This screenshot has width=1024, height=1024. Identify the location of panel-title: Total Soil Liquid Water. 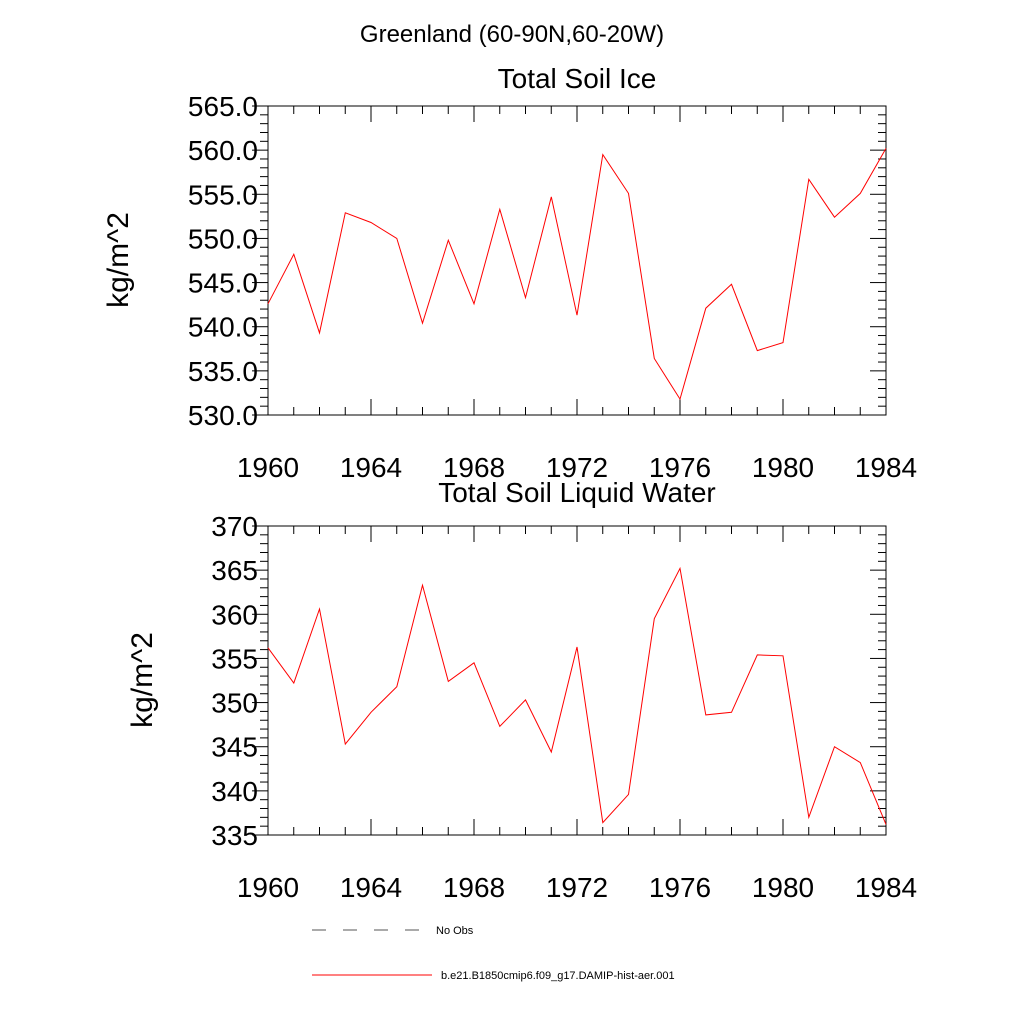
(577, 492).